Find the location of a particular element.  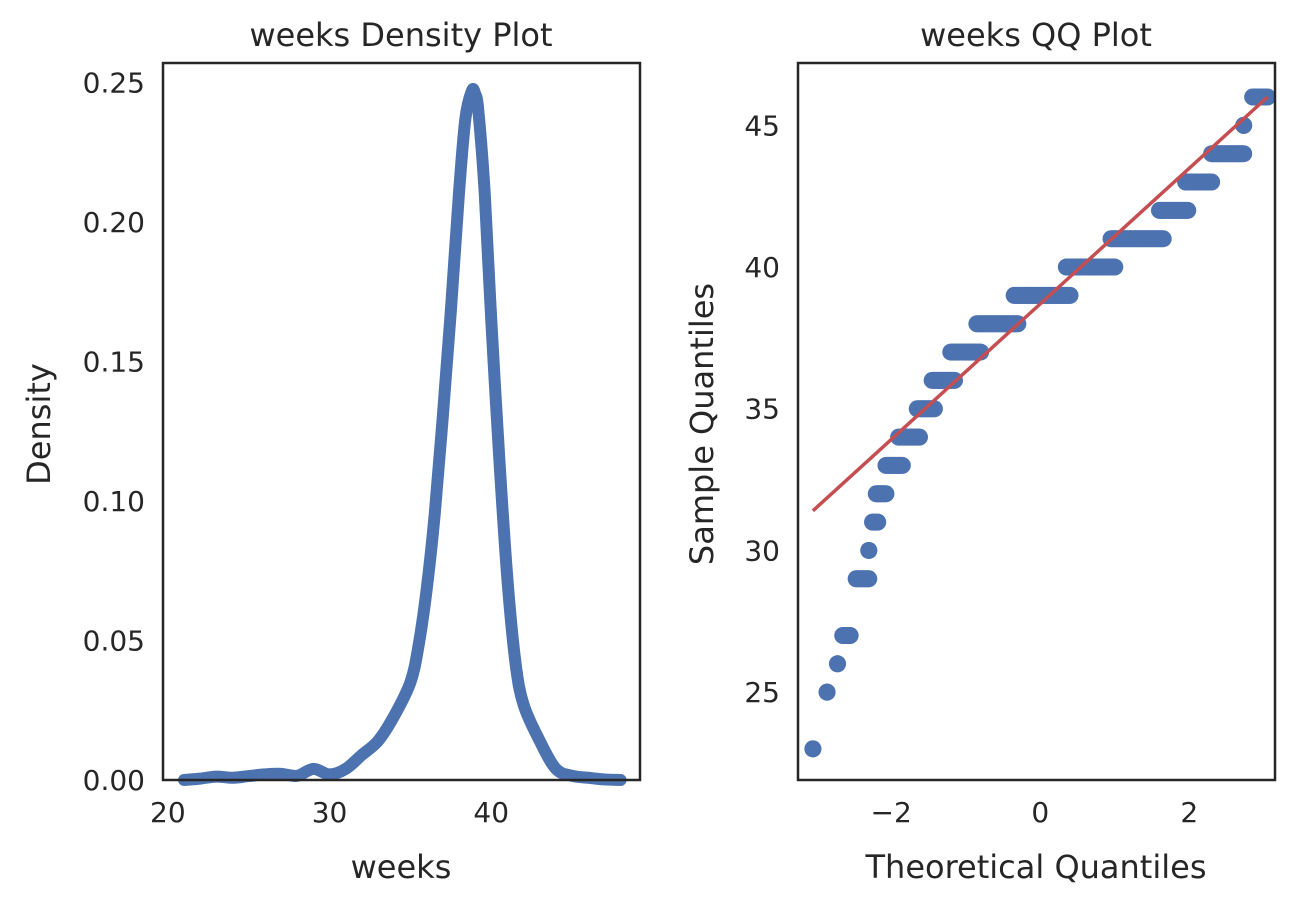

qq-y-tick-label: 35 is located at coordinates (762, 409).